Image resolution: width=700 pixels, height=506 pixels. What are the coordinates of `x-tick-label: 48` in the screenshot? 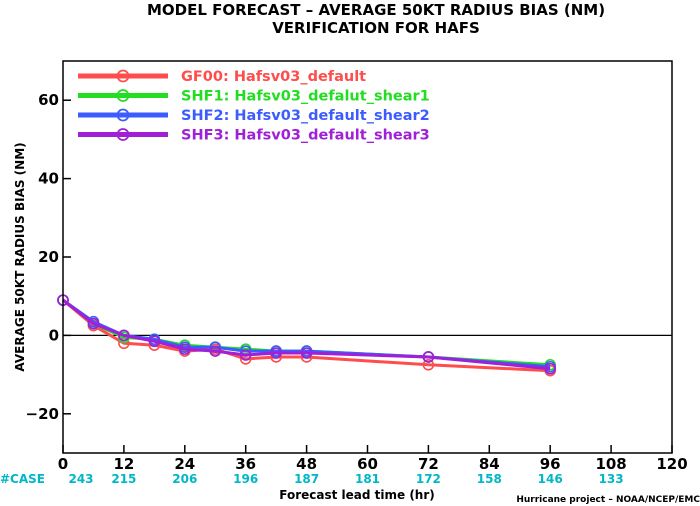 It's located at (306, 464).